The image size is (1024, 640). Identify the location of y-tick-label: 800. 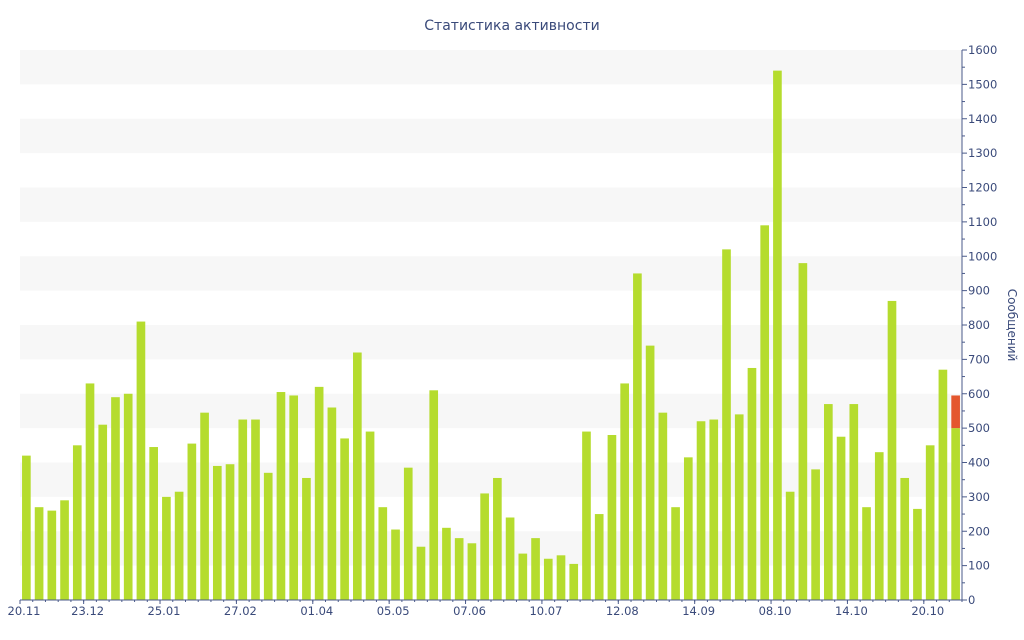
(979, 325).